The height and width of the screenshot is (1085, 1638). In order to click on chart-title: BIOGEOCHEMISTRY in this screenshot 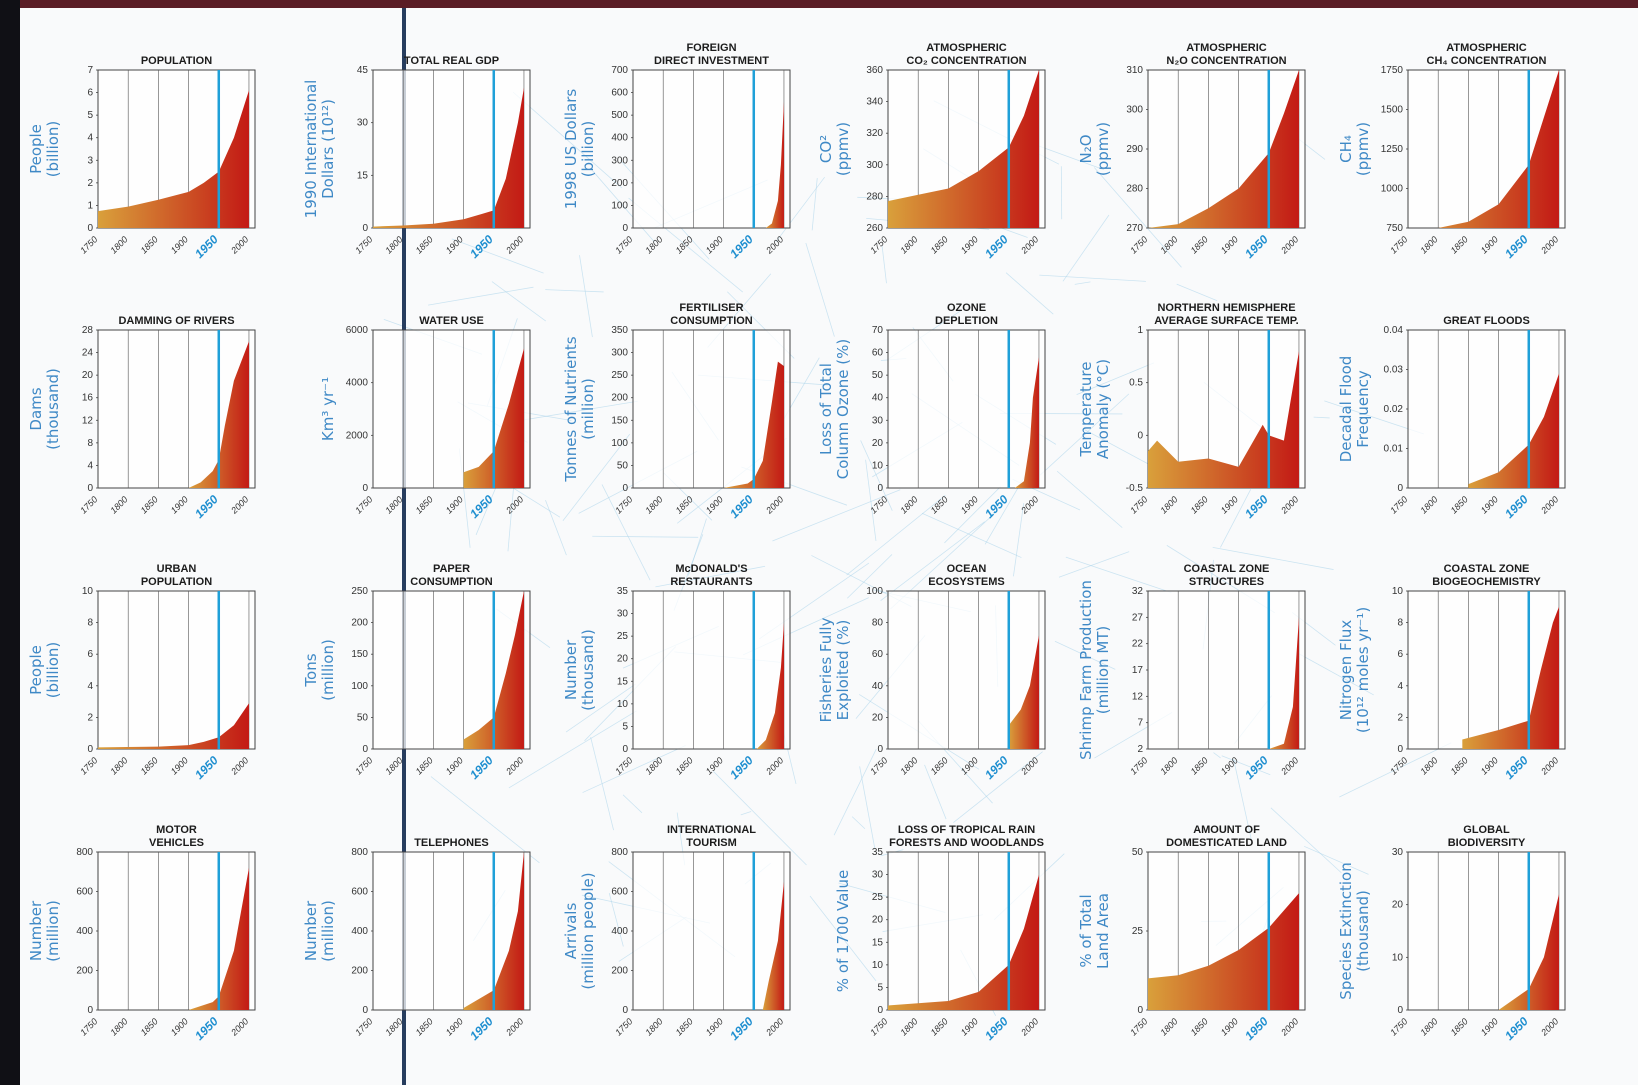, I will do `click(1486, 582)`.